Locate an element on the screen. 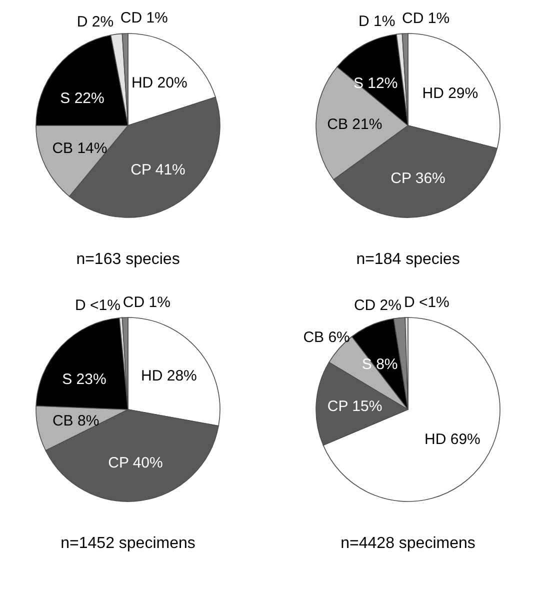 Image resolution: width=558 pixels, height=616 pixels. slice-label: S 8% is located at coordinates (380, 365).